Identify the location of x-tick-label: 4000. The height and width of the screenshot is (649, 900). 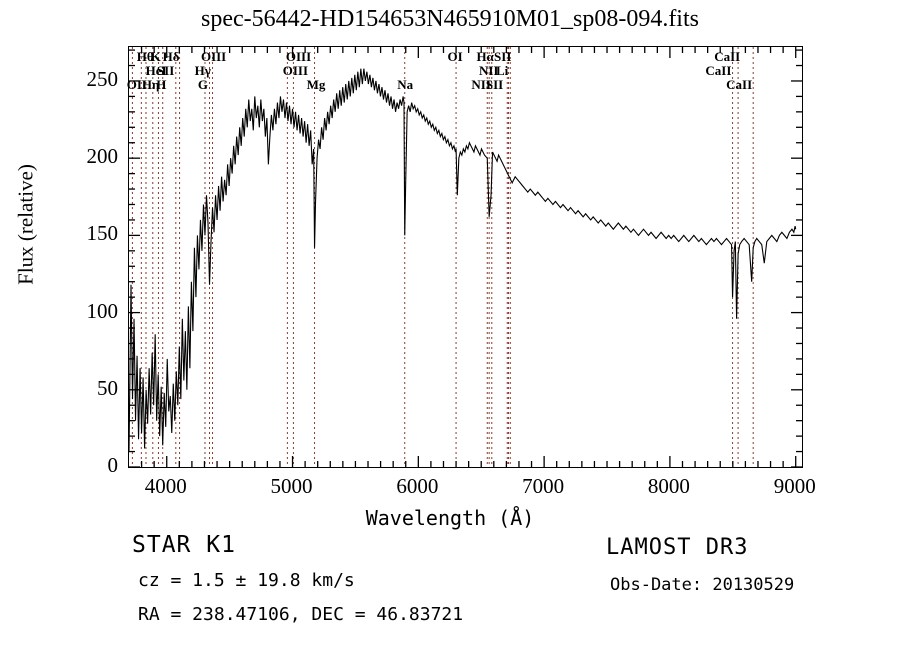
(165, 486).